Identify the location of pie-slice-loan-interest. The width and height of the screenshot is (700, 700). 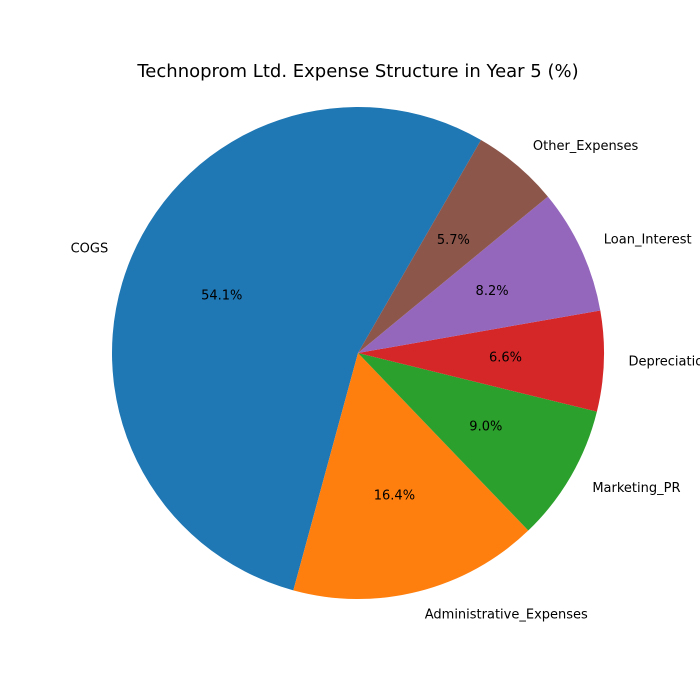
(479, 274).